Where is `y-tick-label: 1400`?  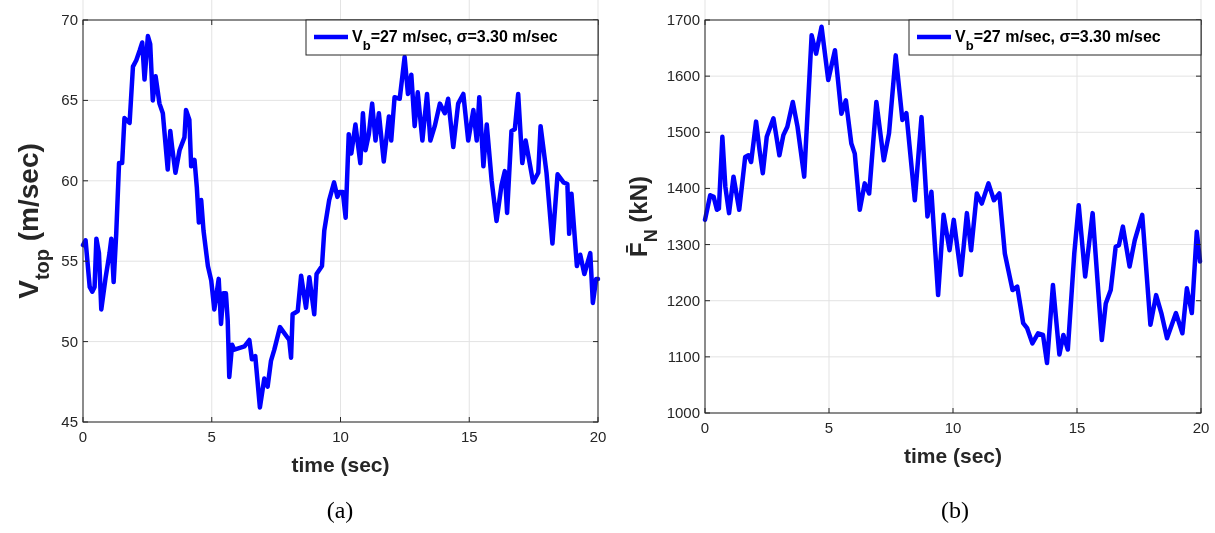
y-tick-label: 1400 is located at coordinates (683, 188).